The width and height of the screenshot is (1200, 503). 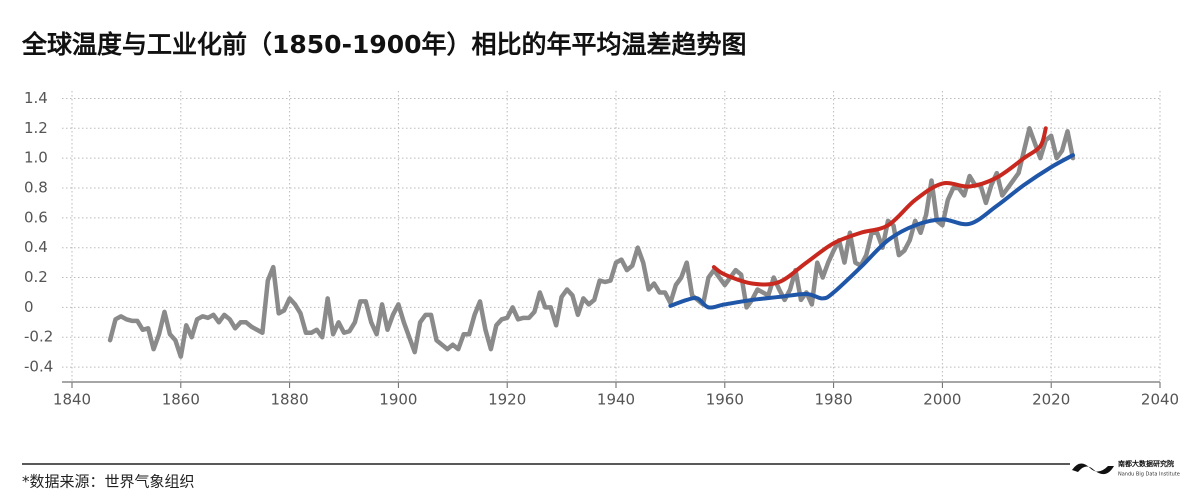 I want to click on y-tick-label: 0.4, so click(x=36, y=247).